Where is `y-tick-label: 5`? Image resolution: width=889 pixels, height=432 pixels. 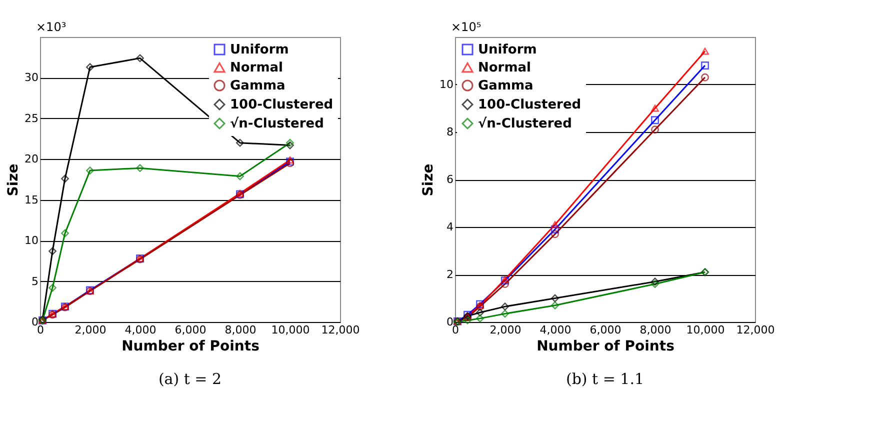
y-tick-label: 5 is located at coordinates (35, 281).